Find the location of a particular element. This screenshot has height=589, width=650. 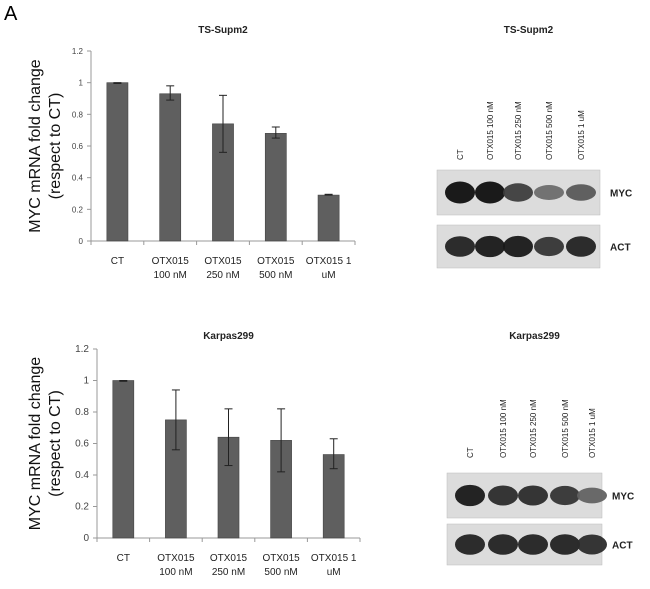

chart-title: TS-Supm2 is located at coordinates (223, 30).